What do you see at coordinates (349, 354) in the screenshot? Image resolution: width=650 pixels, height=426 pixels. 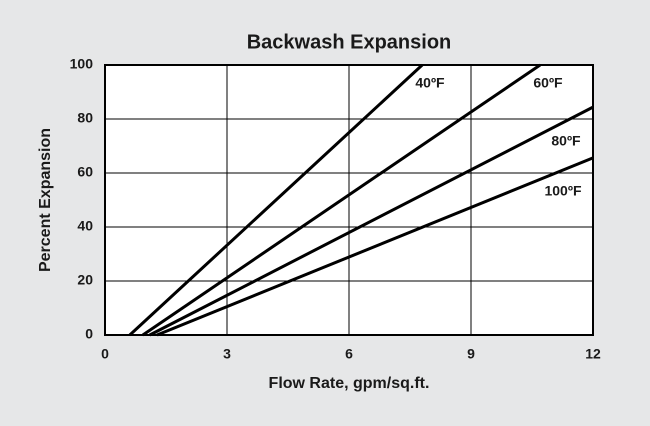 I see `x-tick-label: 6` at bounding box center [349, 354].